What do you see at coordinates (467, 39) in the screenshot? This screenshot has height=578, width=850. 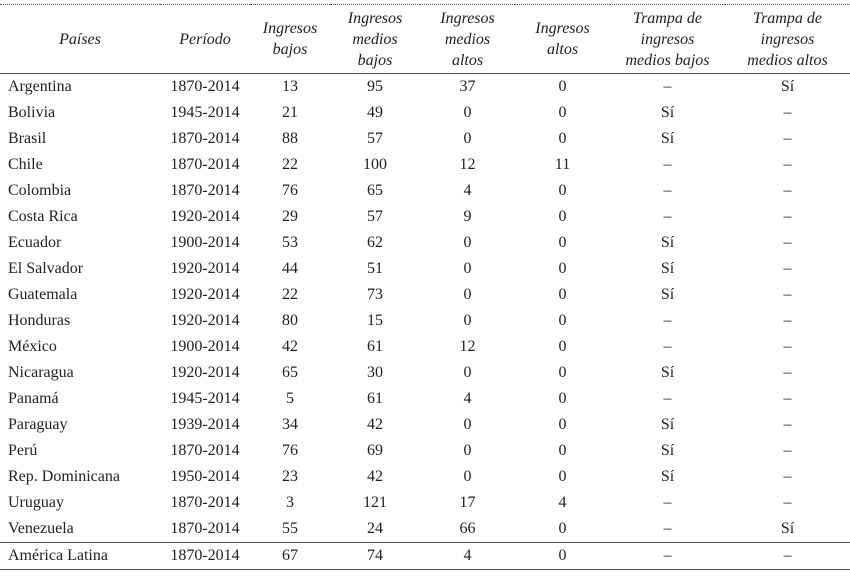 I see `column-header: Ingresos medios altos` at bounding box center [467, 39].